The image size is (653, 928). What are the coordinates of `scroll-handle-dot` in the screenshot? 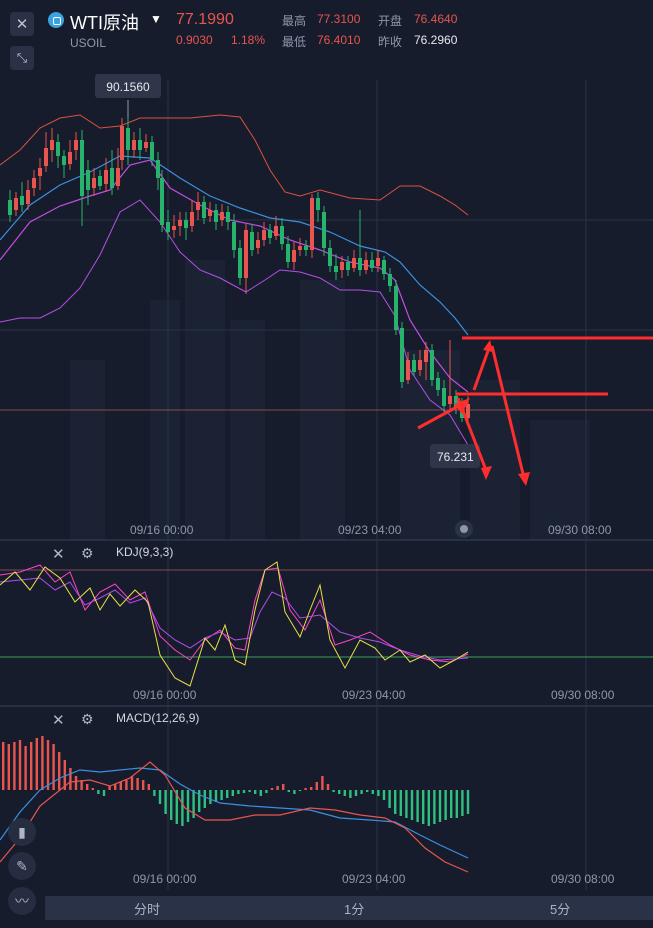 It's located at (464, 529).